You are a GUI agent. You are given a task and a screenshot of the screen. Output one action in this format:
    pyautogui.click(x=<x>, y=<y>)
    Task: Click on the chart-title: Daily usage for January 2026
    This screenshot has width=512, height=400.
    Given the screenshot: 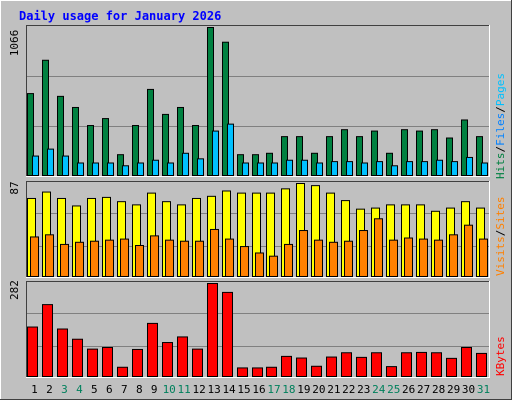 What is the action you would take?
    pyautogui.click(x=120, y=16)
    